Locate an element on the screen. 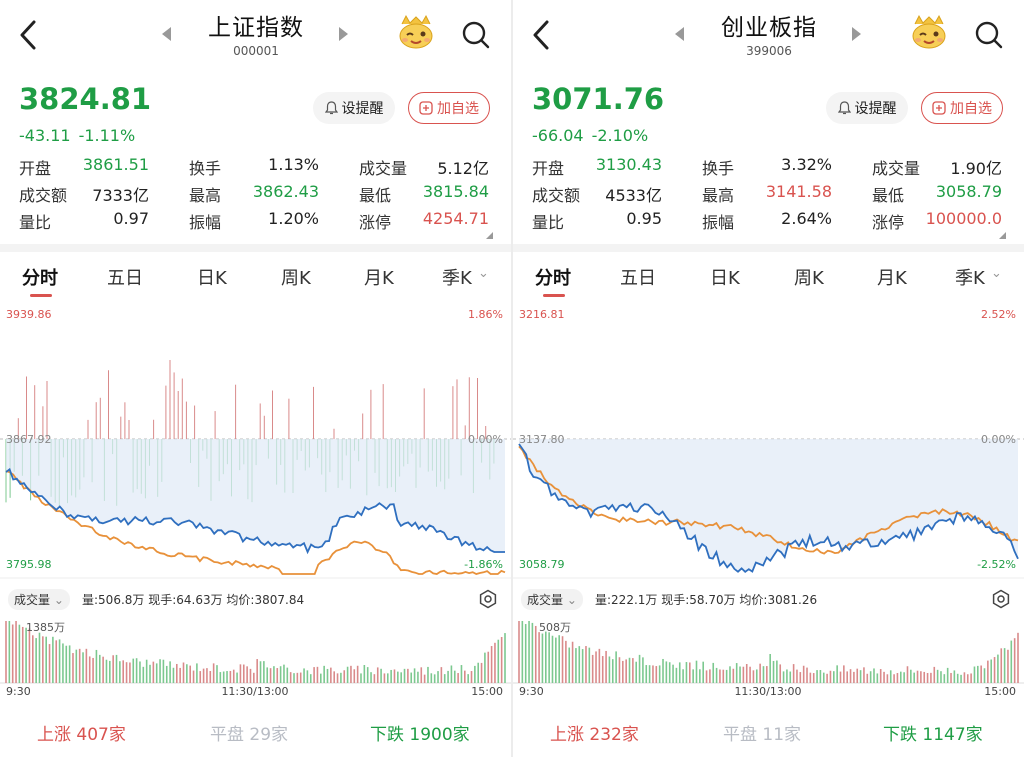  axis-mid-label: 3137.80 is located at coordinates (542, 439).